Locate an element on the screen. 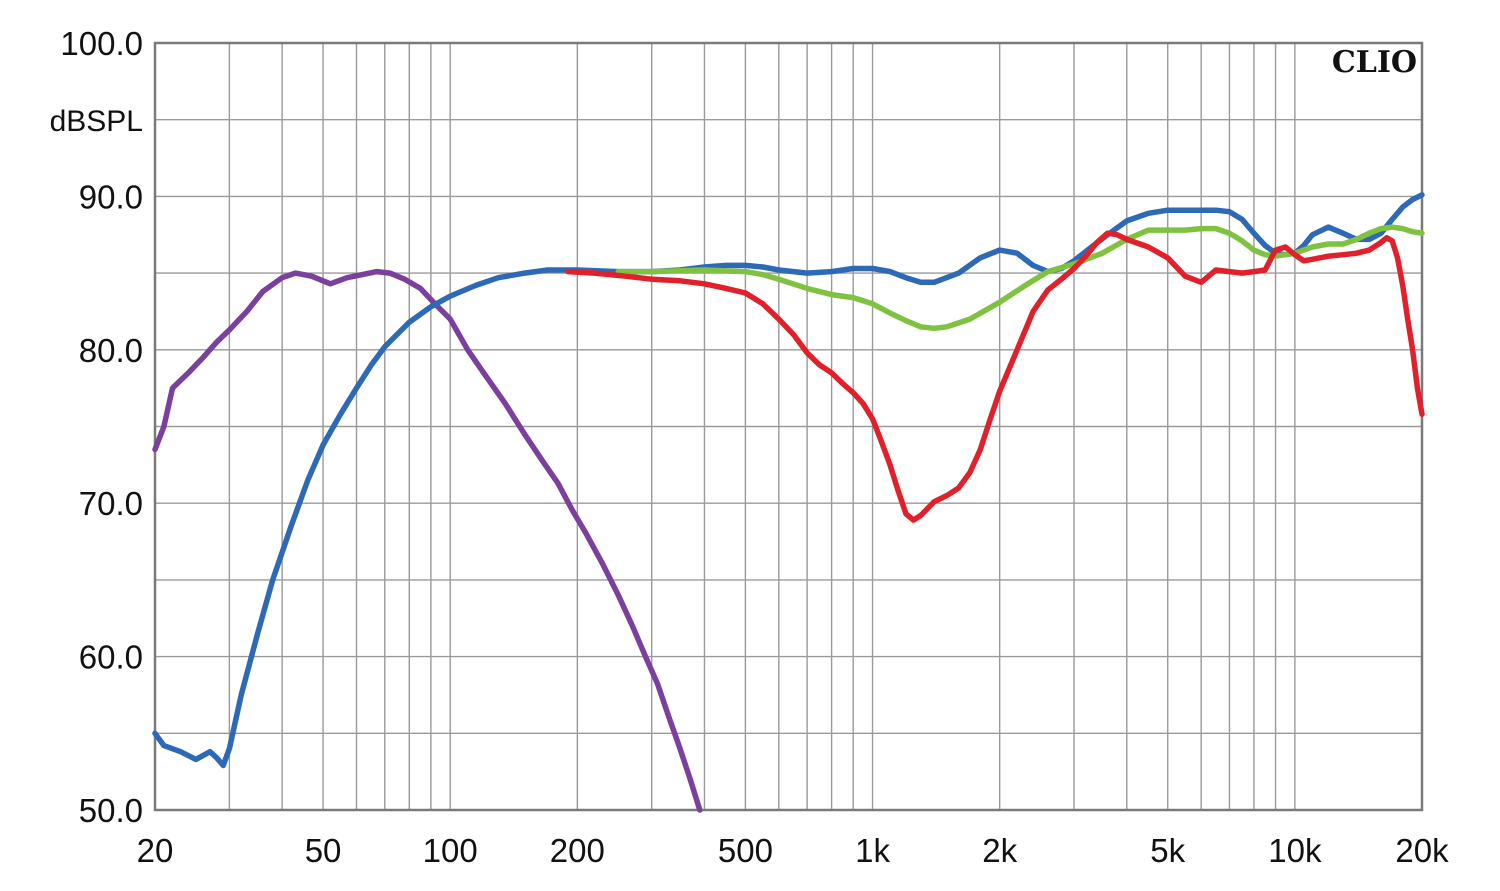 The width and height of the screenshot is (1500, 891). y-tick-label: 50.0 is located at coordinates (111, 810).